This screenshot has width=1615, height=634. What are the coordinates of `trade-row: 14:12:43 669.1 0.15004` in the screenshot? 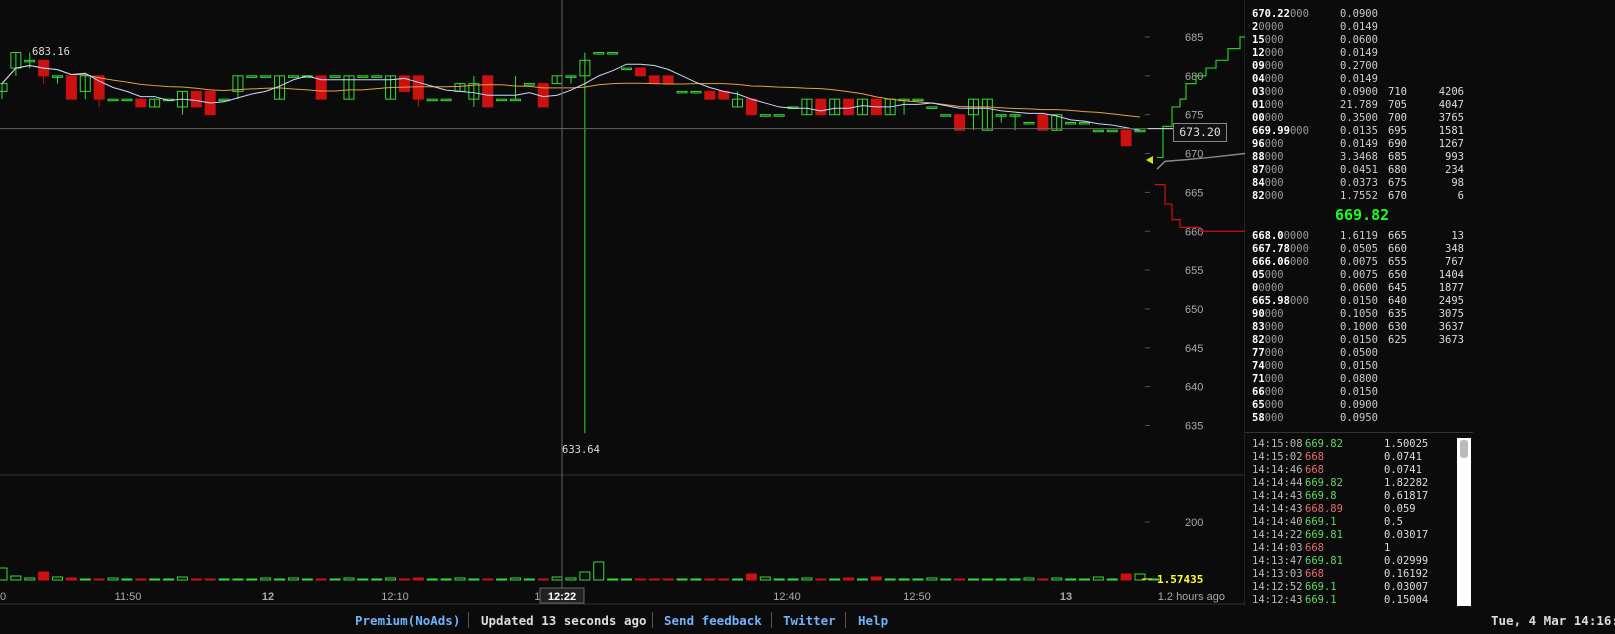 It's located at (1340, 600).